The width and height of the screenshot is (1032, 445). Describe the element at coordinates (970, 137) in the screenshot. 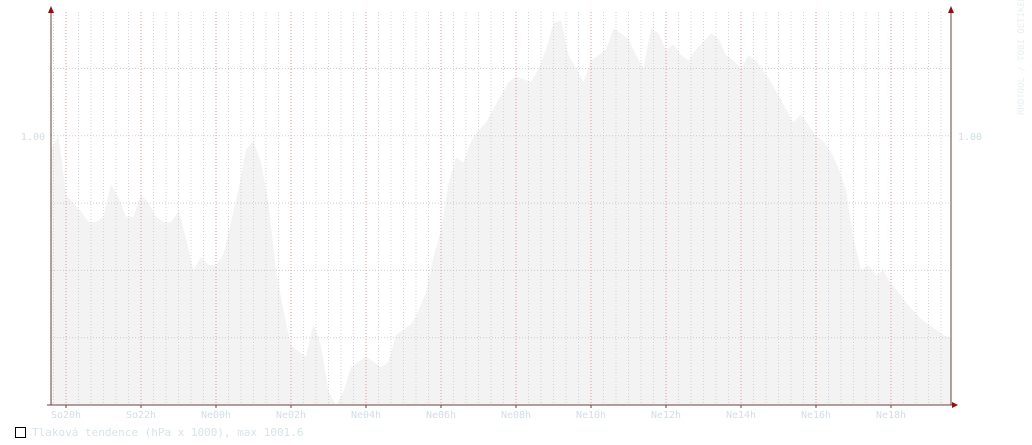

I see `y-tick-label-right: 1.00` at that location.